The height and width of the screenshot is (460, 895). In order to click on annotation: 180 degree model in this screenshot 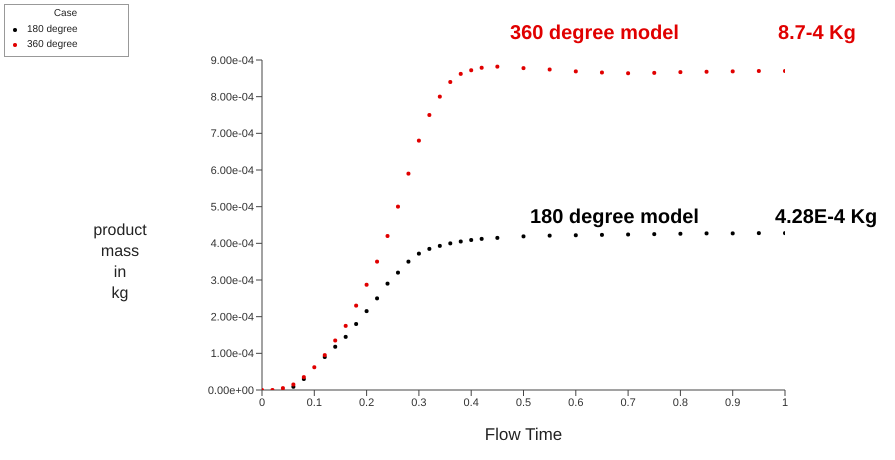, I will do `click(614, 217)`.